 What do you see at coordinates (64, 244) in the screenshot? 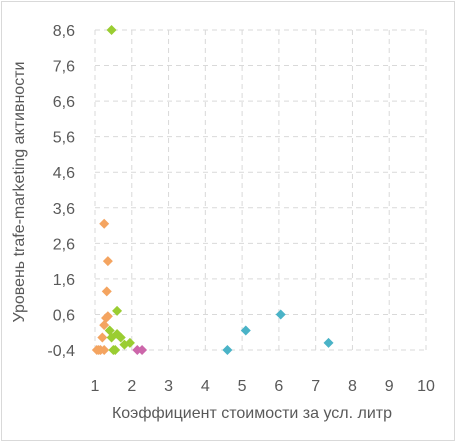
I see `y-tick-label: 2,6` at bounding box center [64, 244].